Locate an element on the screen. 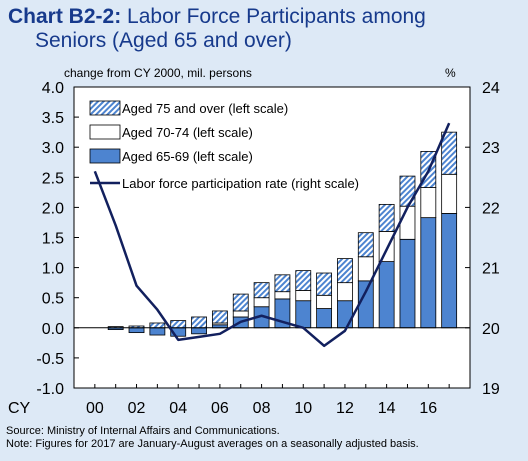 This screenshot has width=528, height=461. x-tick-label: 14 is located at coordinates (387, 408).